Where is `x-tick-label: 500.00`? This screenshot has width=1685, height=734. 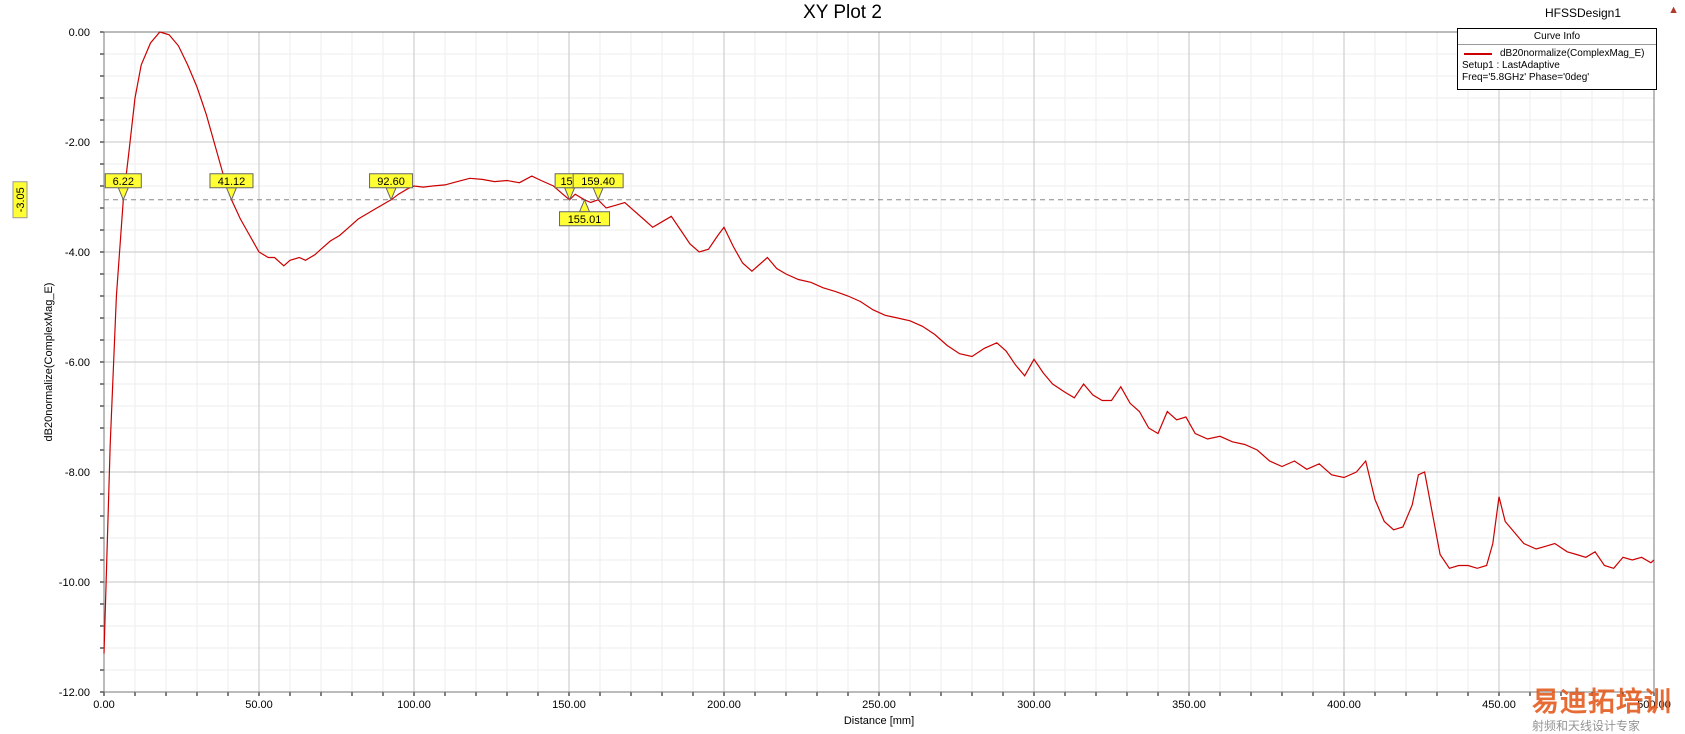
x-tick-label: 500.00 is located at coordinates (1654, 705).